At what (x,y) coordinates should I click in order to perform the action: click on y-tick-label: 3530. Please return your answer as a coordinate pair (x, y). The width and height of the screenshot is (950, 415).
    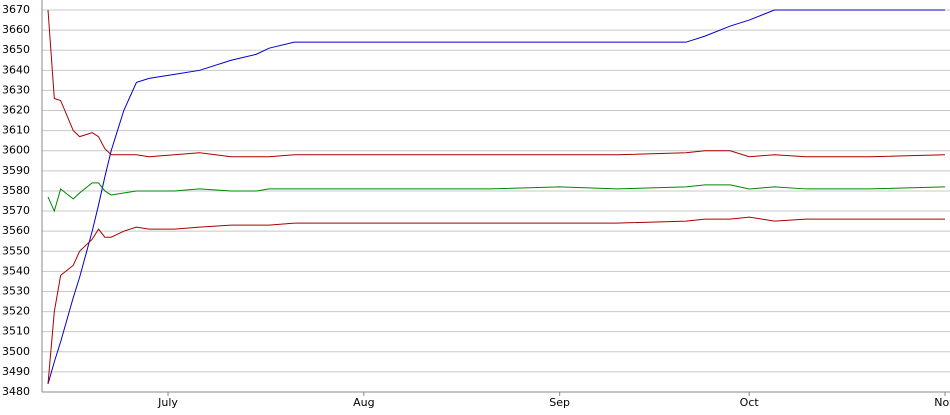
    Looking at the image, I should click on (16, 290).